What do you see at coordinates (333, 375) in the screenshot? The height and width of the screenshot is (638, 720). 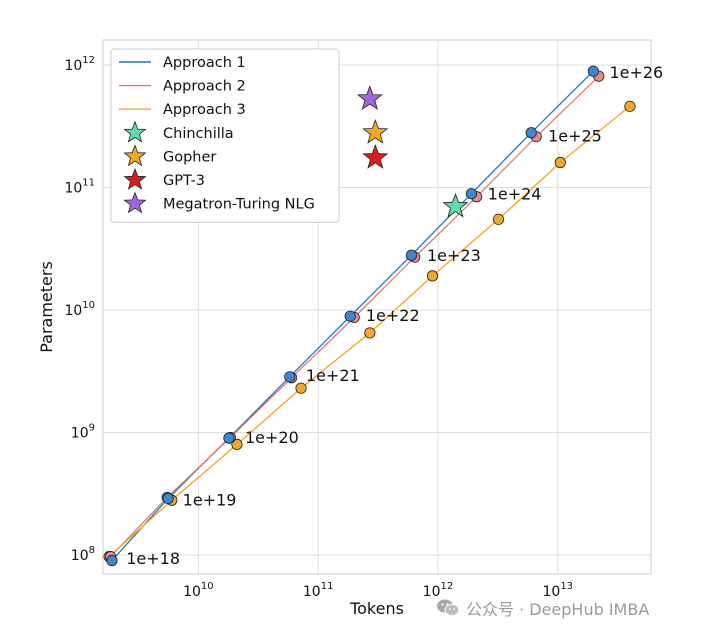 I see `flop-label-3: 1e+21` at bounding box center [333, 375].